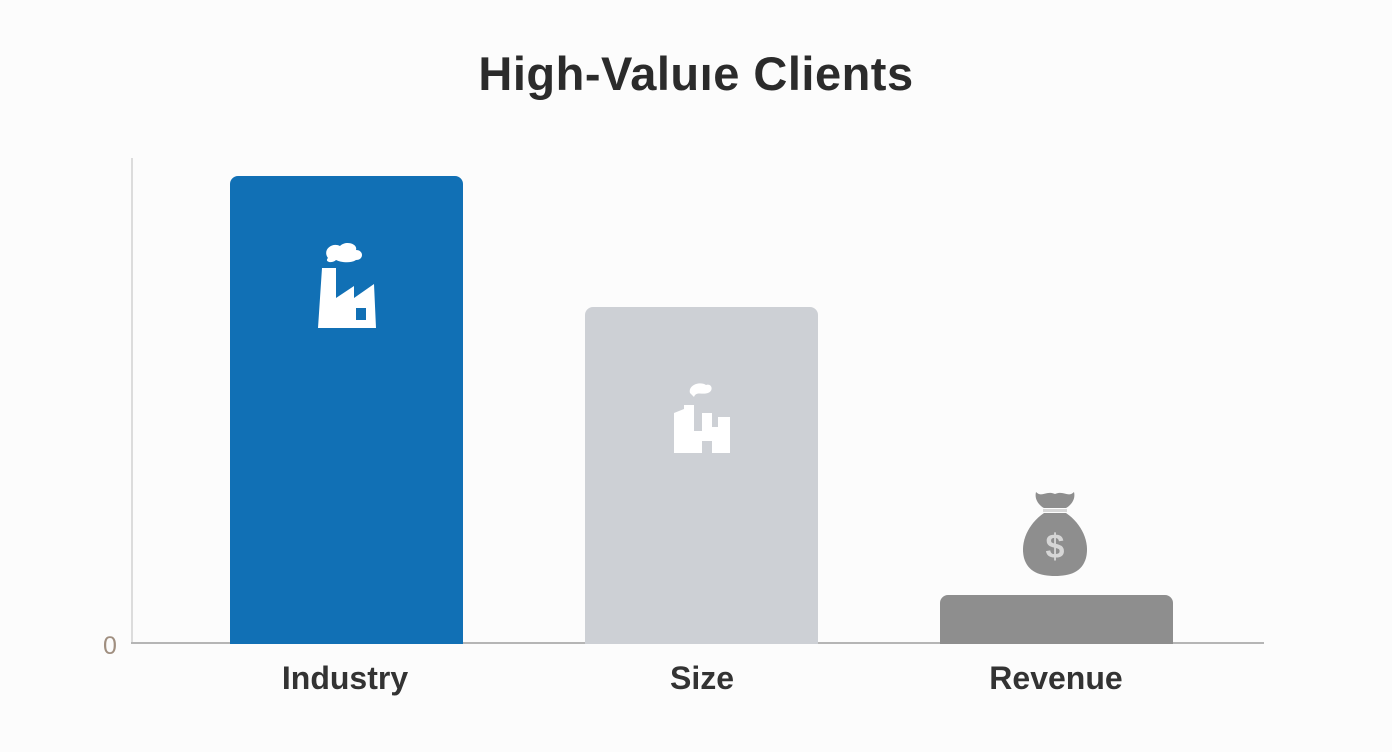 The image size is (1392, 752). What do you see at coordinates (110, 646) in the screenshot?
I see `y-axis-zero-label: 0` at bounding box center [110, 646].